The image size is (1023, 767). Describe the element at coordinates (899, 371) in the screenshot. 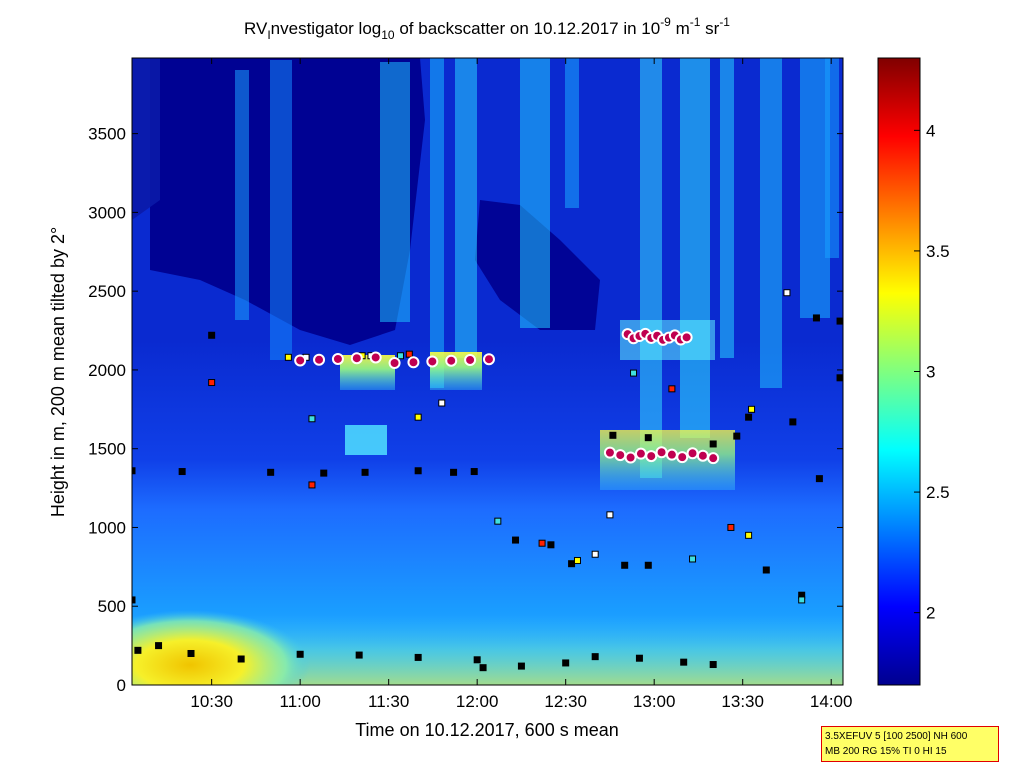

I see `colorbar` at that location.